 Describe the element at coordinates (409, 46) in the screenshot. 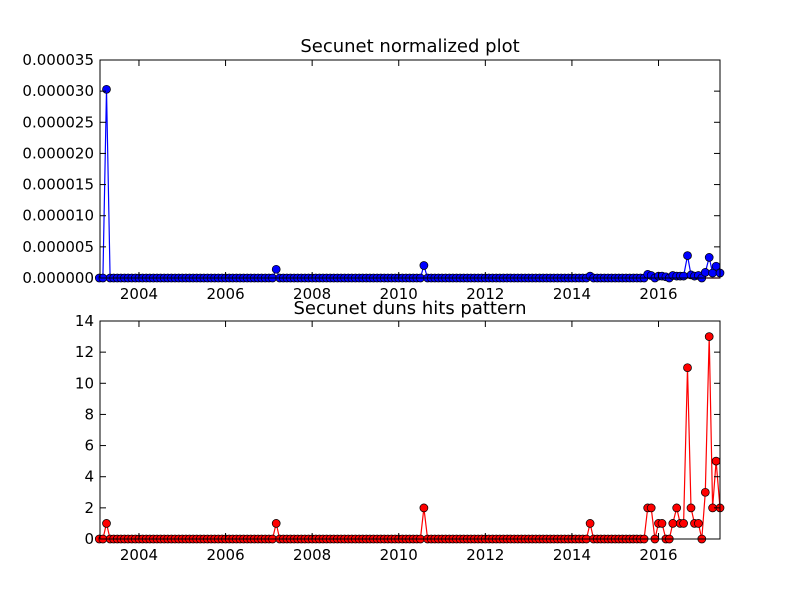

I see `chart-title: Secunet normalized plot` at that location.